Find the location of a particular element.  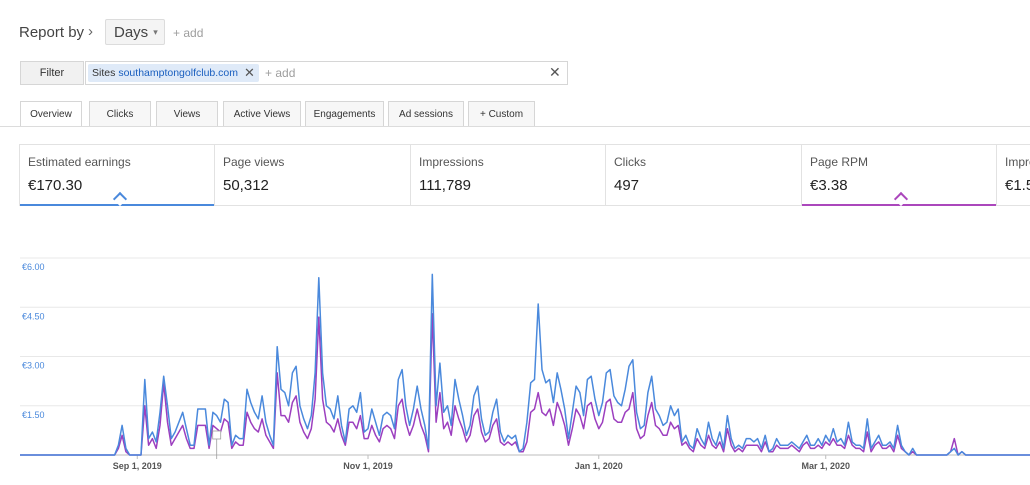

clear-filter-icon: ✕ is located at coordinates (555, 72).